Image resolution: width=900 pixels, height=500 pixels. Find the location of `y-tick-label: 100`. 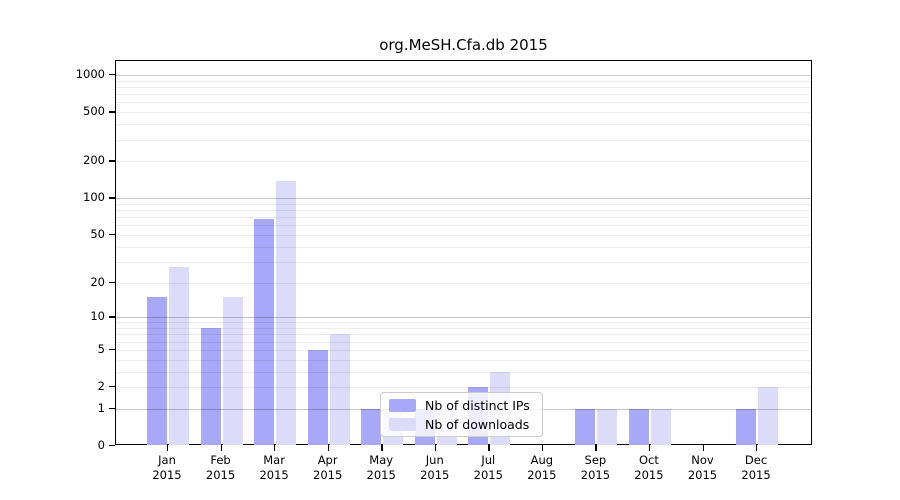

y-tick-label: 100 is located at coordinates (94, 197).